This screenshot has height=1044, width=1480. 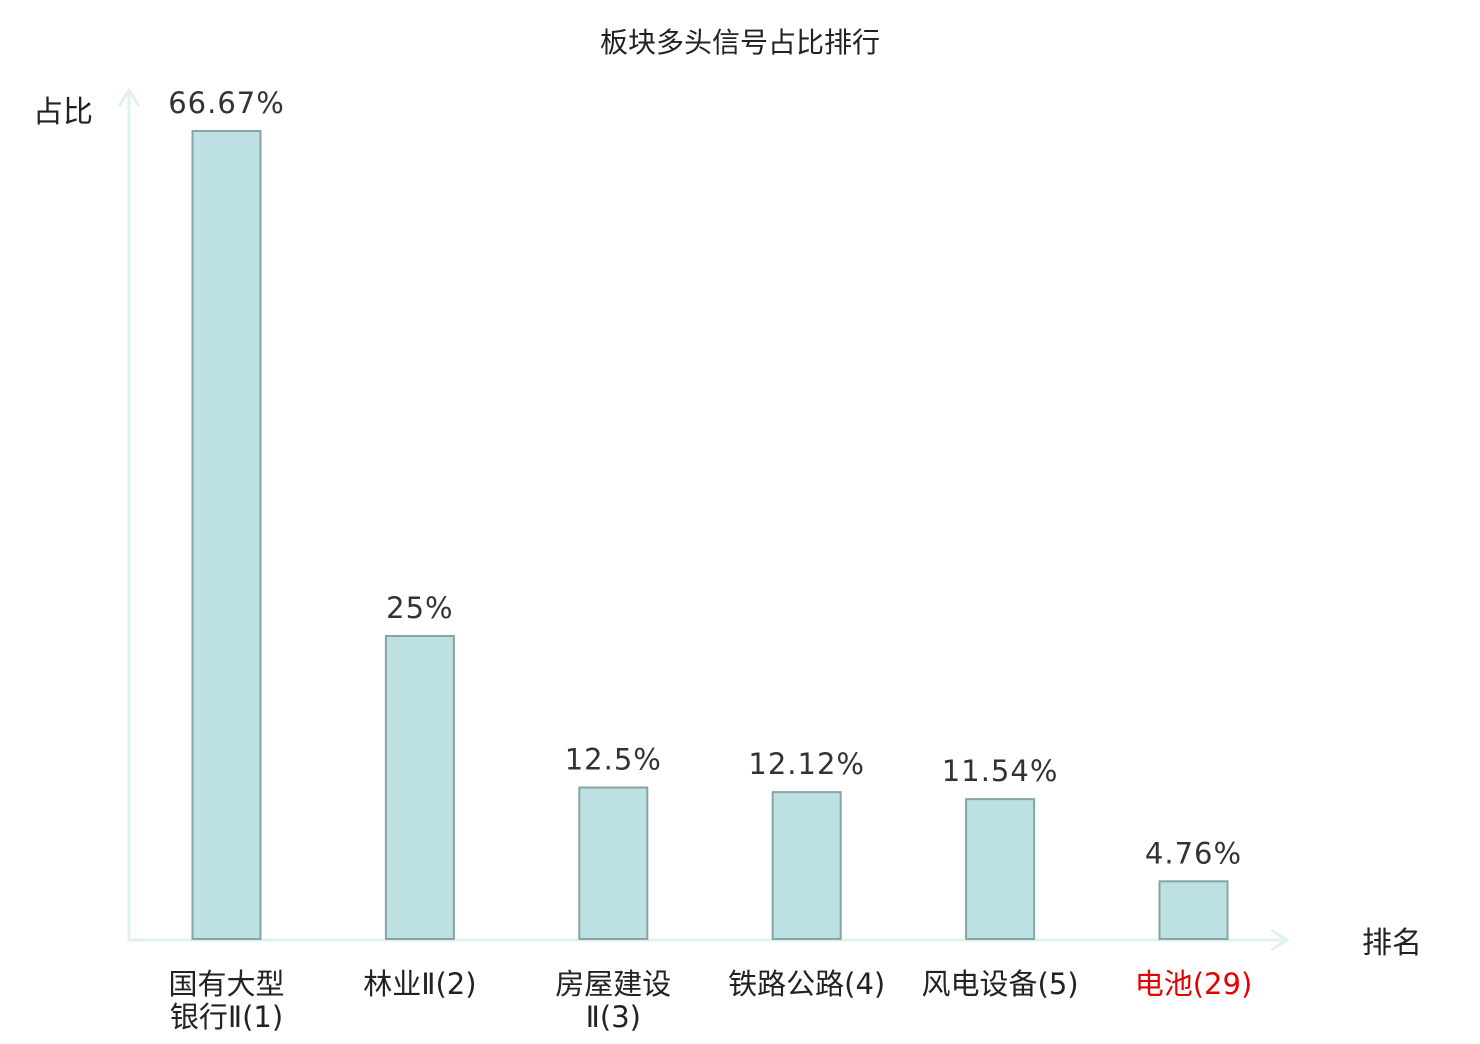 I want to click on x-tick-label-line: 银行Ⅱ(1), so click(x=226, y=1017).